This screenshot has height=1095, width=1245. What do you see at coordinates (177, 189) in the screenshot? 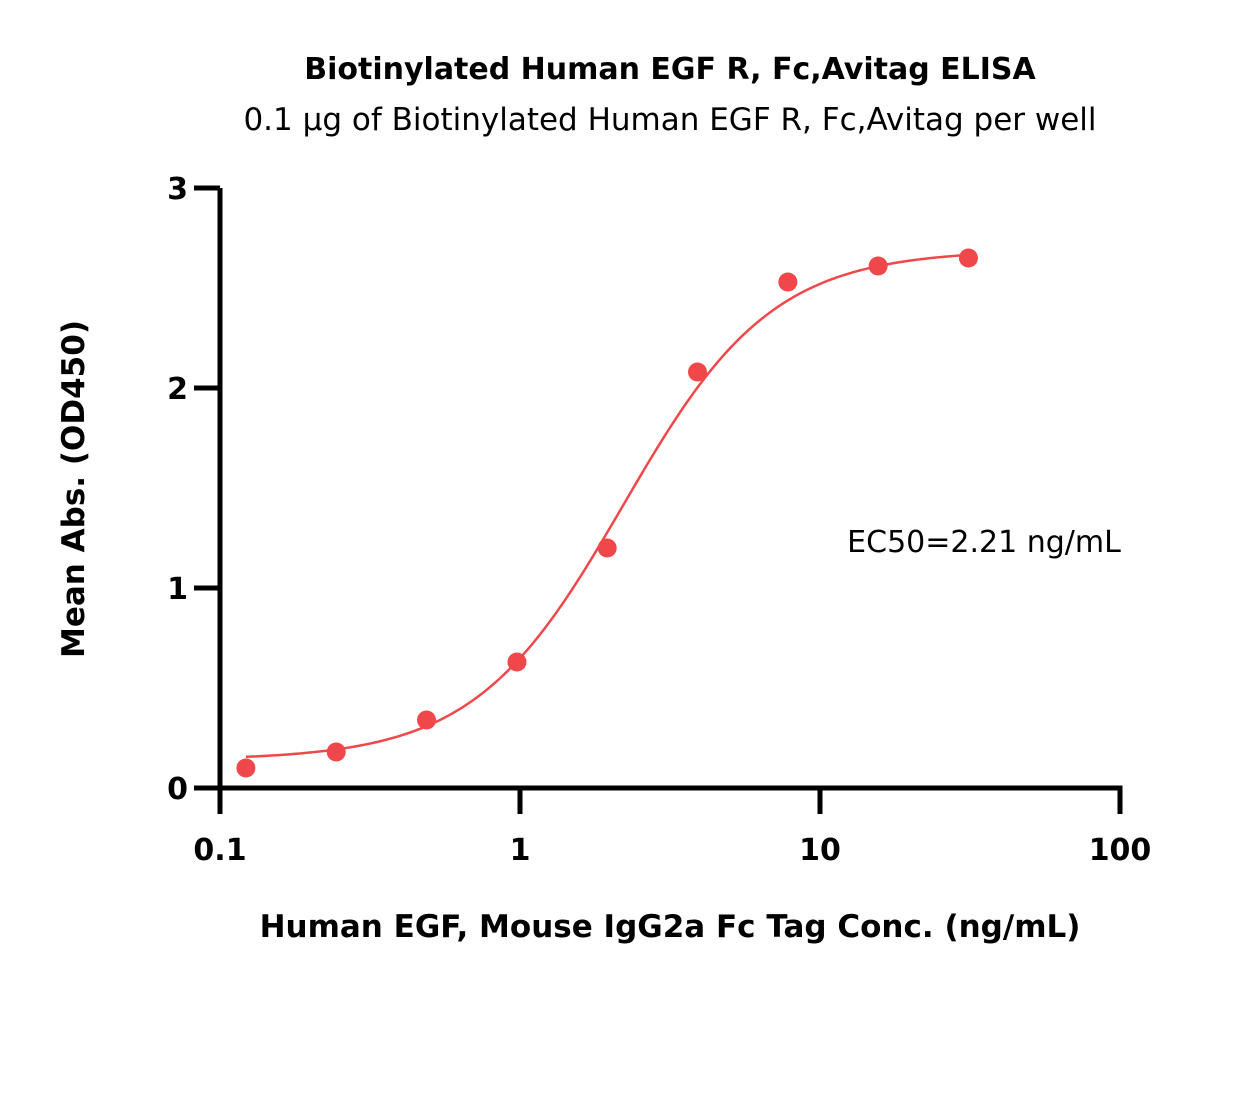
I see `y-tick-label: 3` at bounding box center [177, 189].